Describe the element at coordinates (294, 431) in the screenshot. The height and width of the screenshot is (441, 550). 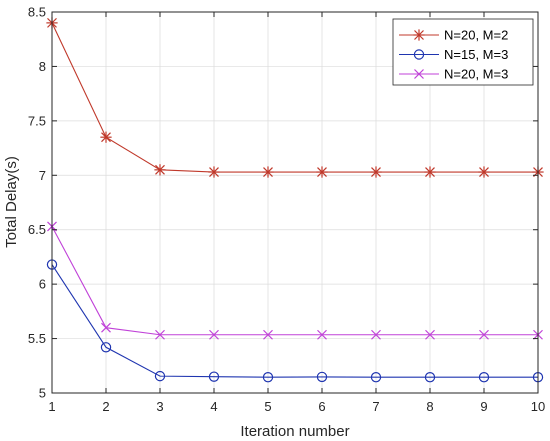
I see `x-axis-label: Iteration number` at that location.